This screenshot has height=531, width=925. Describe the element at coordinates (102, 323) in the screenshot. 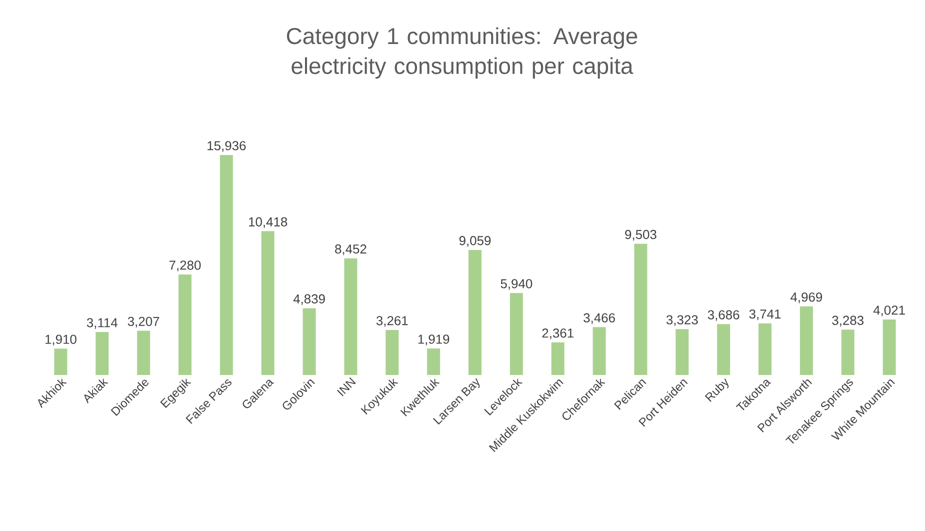

I see `data-label: 3,114` at that location.